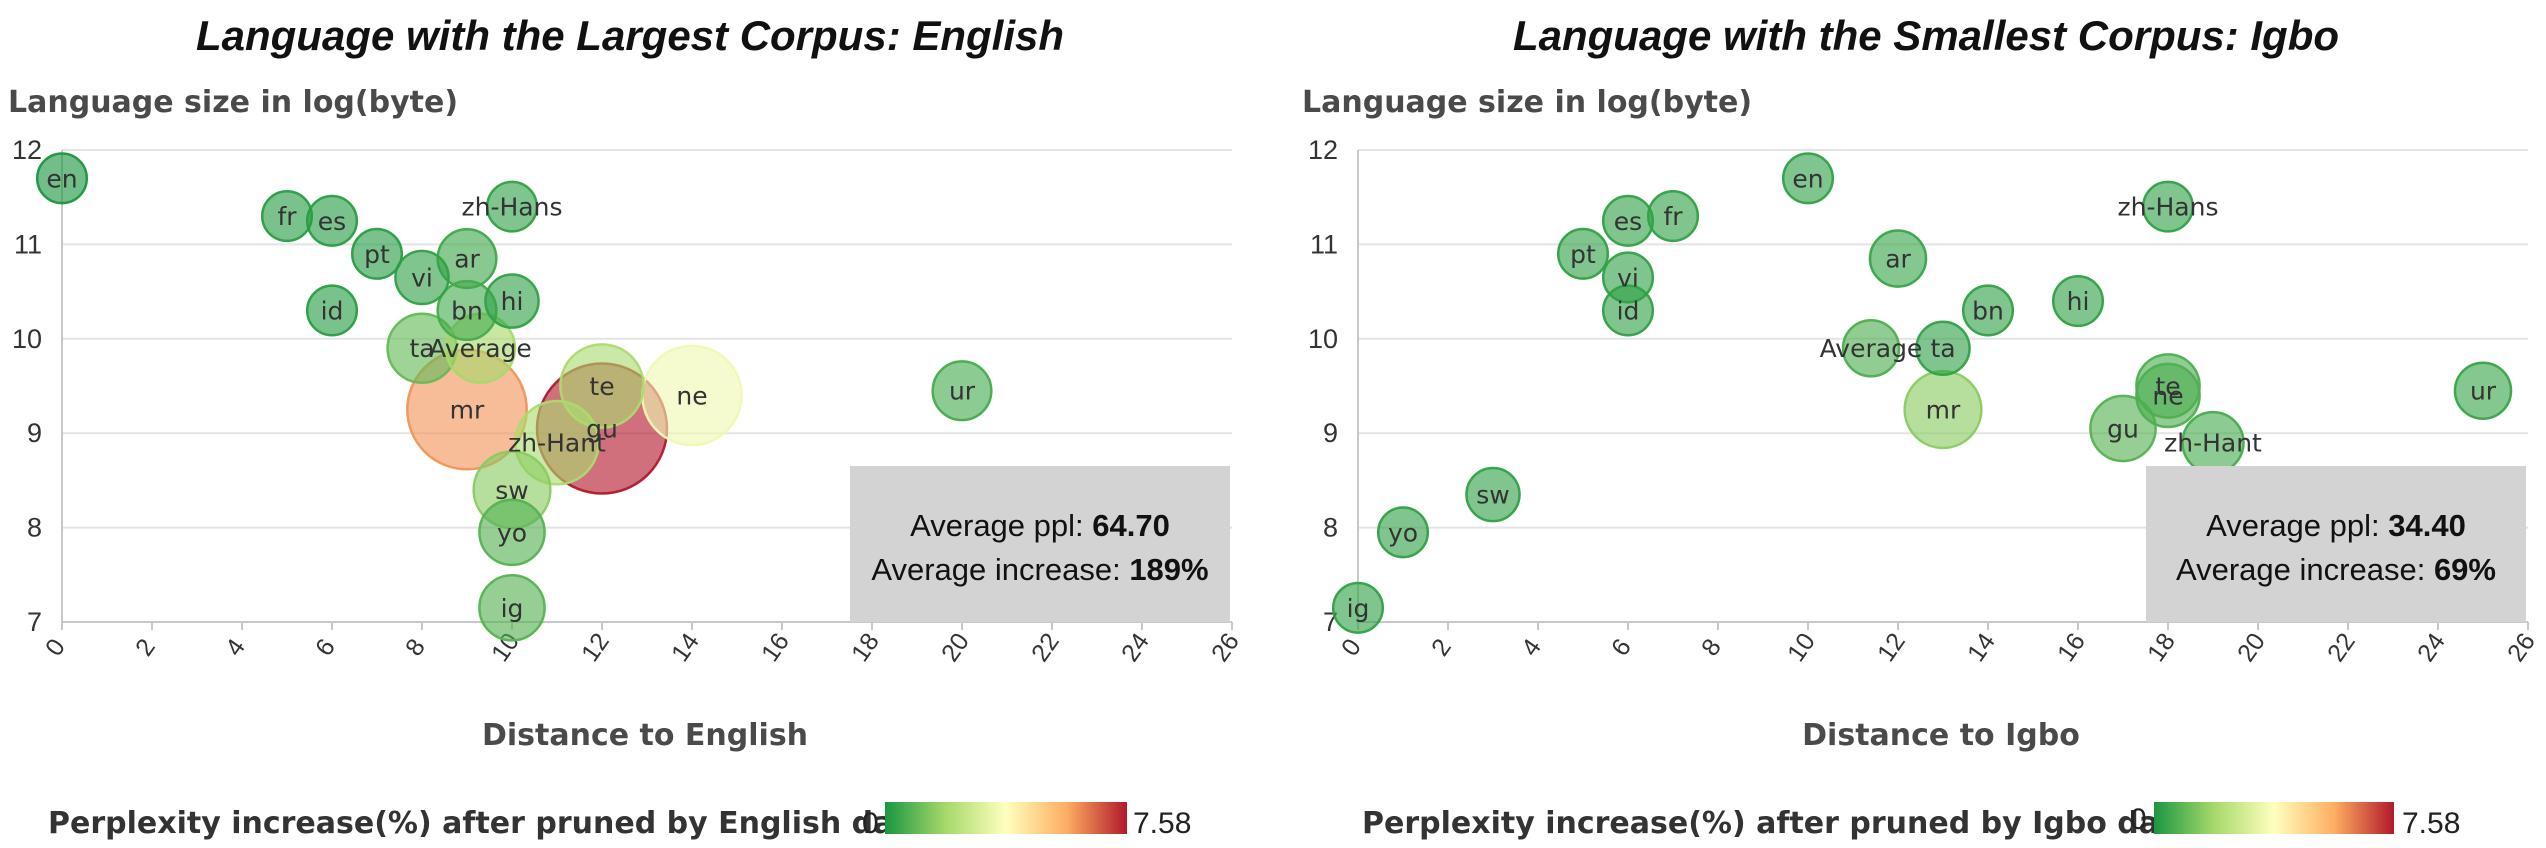 The image size is (2546, 848). I want to click on average-ppl-text: Average ppl: 64.70, so click(1040, 525).